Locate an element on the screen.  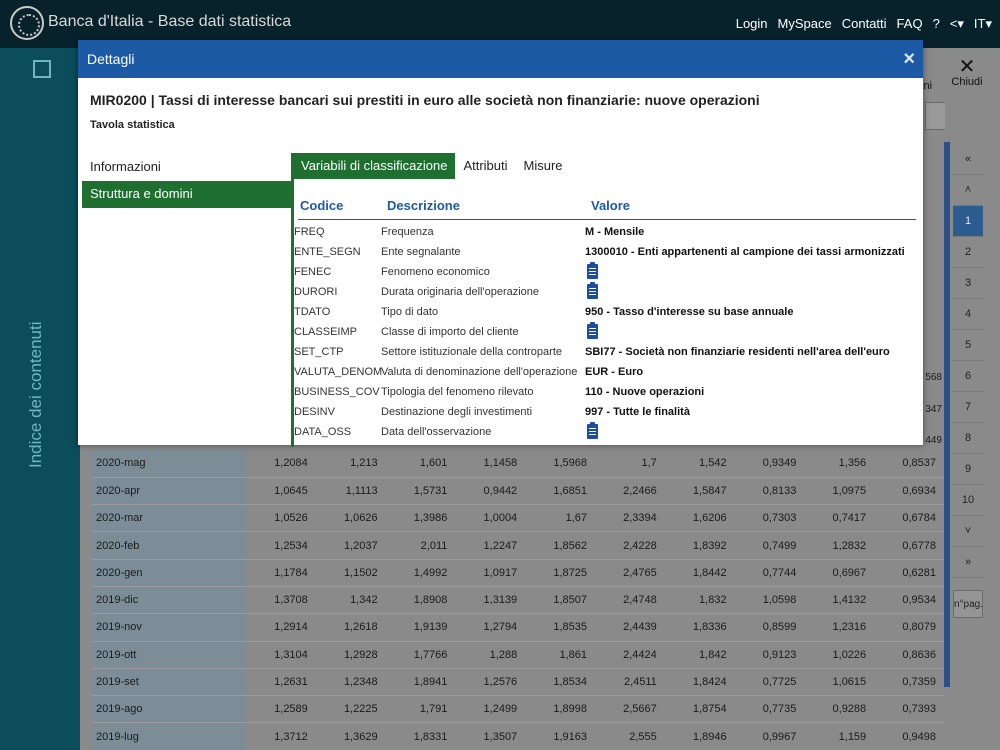
table-cell: 1,861 is located at coordinates (560, 655).